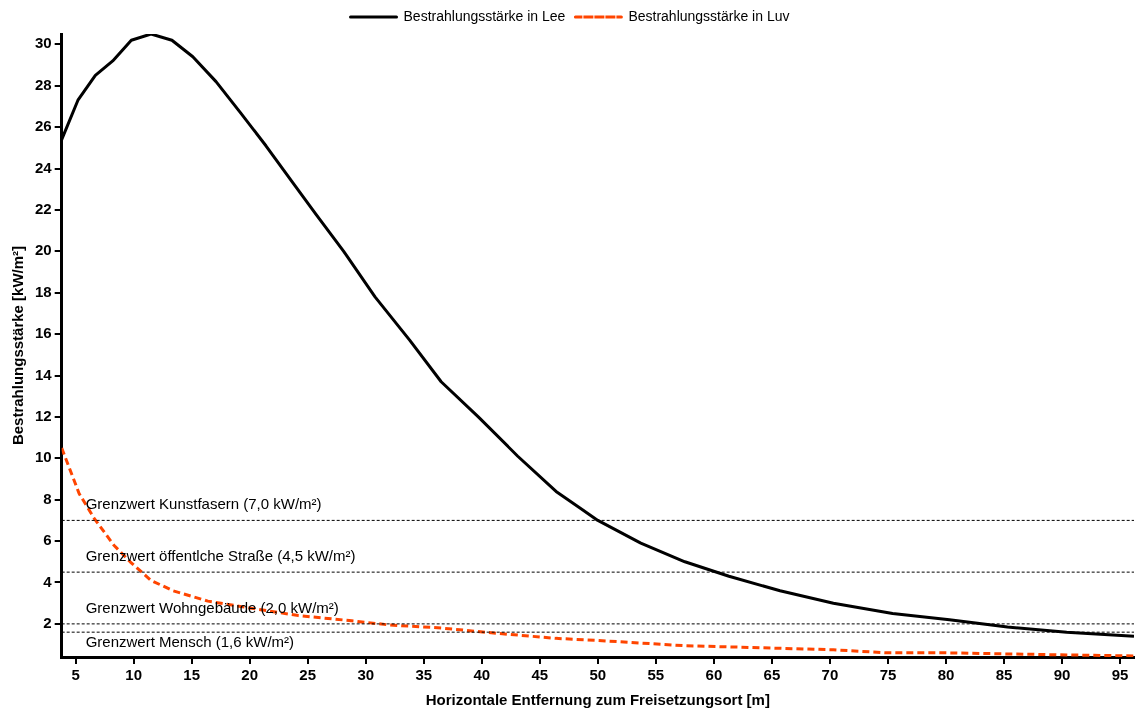 Image resolution: width=1138 pixels, height=714 pixels. What do you see at coordinates (44, 167) in the screenshot?
I see `y-tick-label: 24` at bounding box center [44, 167].